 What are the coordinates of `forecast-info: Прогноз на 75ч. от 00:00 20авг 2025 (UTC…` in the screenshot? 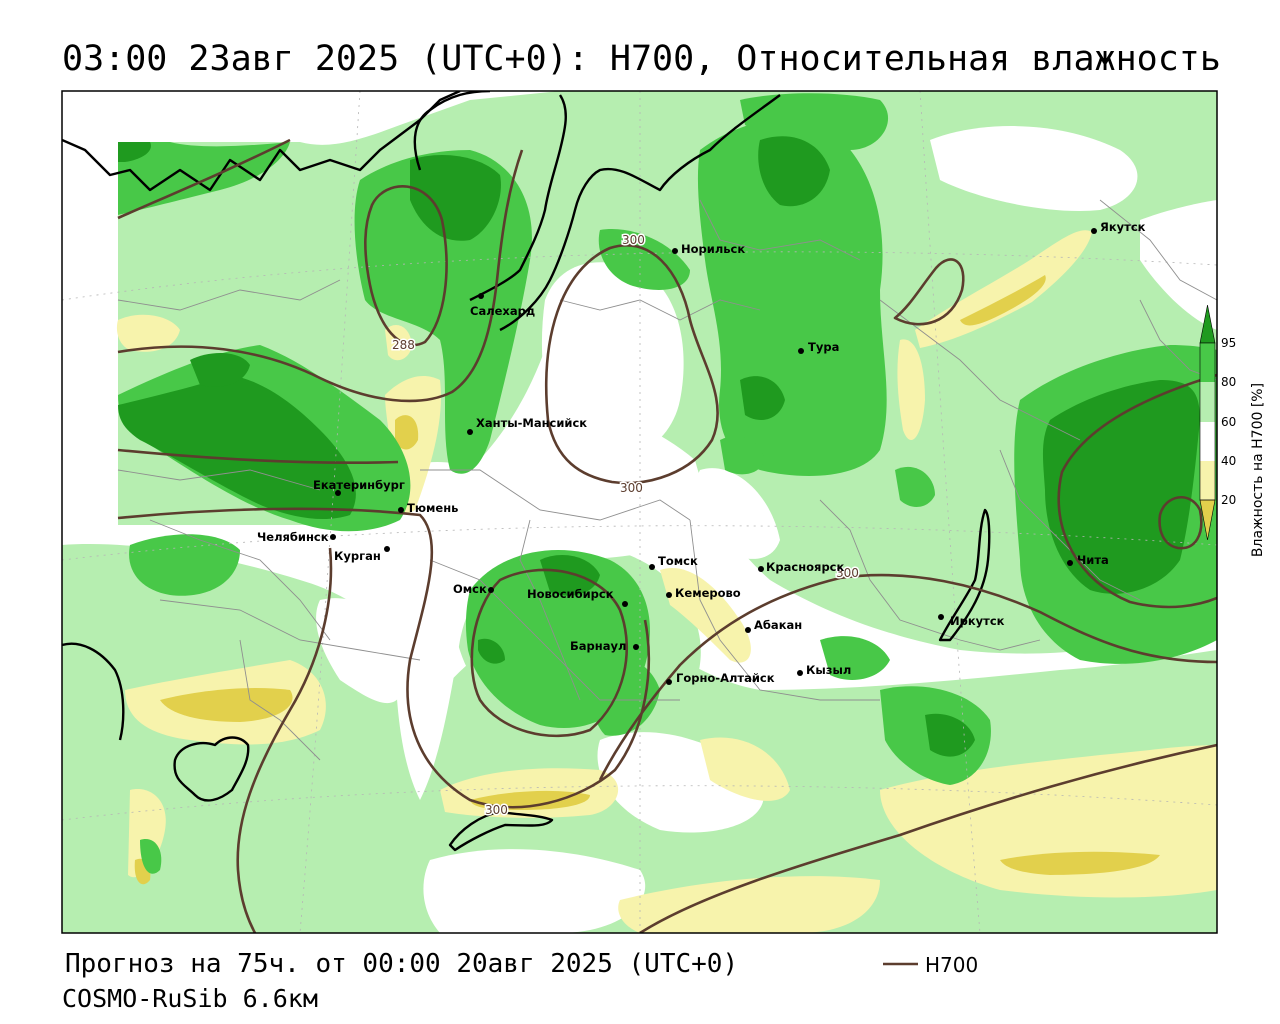 It's located at (401, 964).